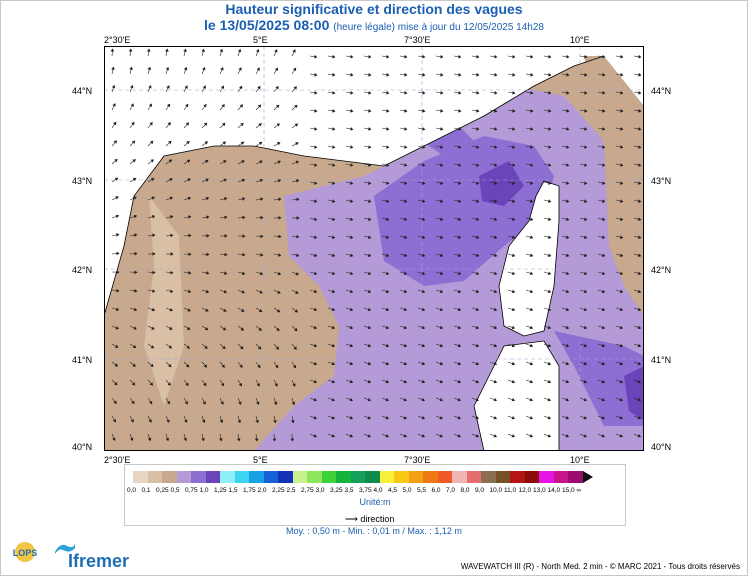 This screenshot has height=576, width=748. What do you see at coordinates (146, 490) in the screenshot?
I see `colorbar-tick-label: 0,1` at bounding box center [146, 490].